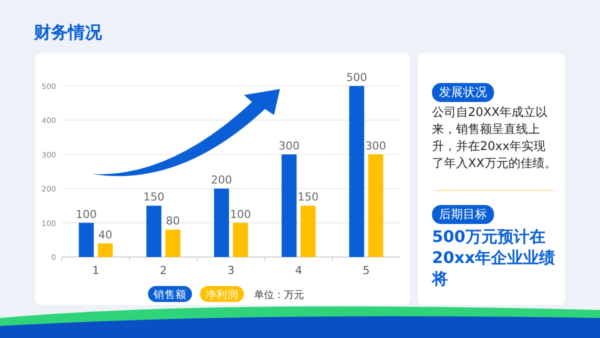 This screenshot has height=338, width=600. I want to click on text: 后期目标, so click(463, 214).